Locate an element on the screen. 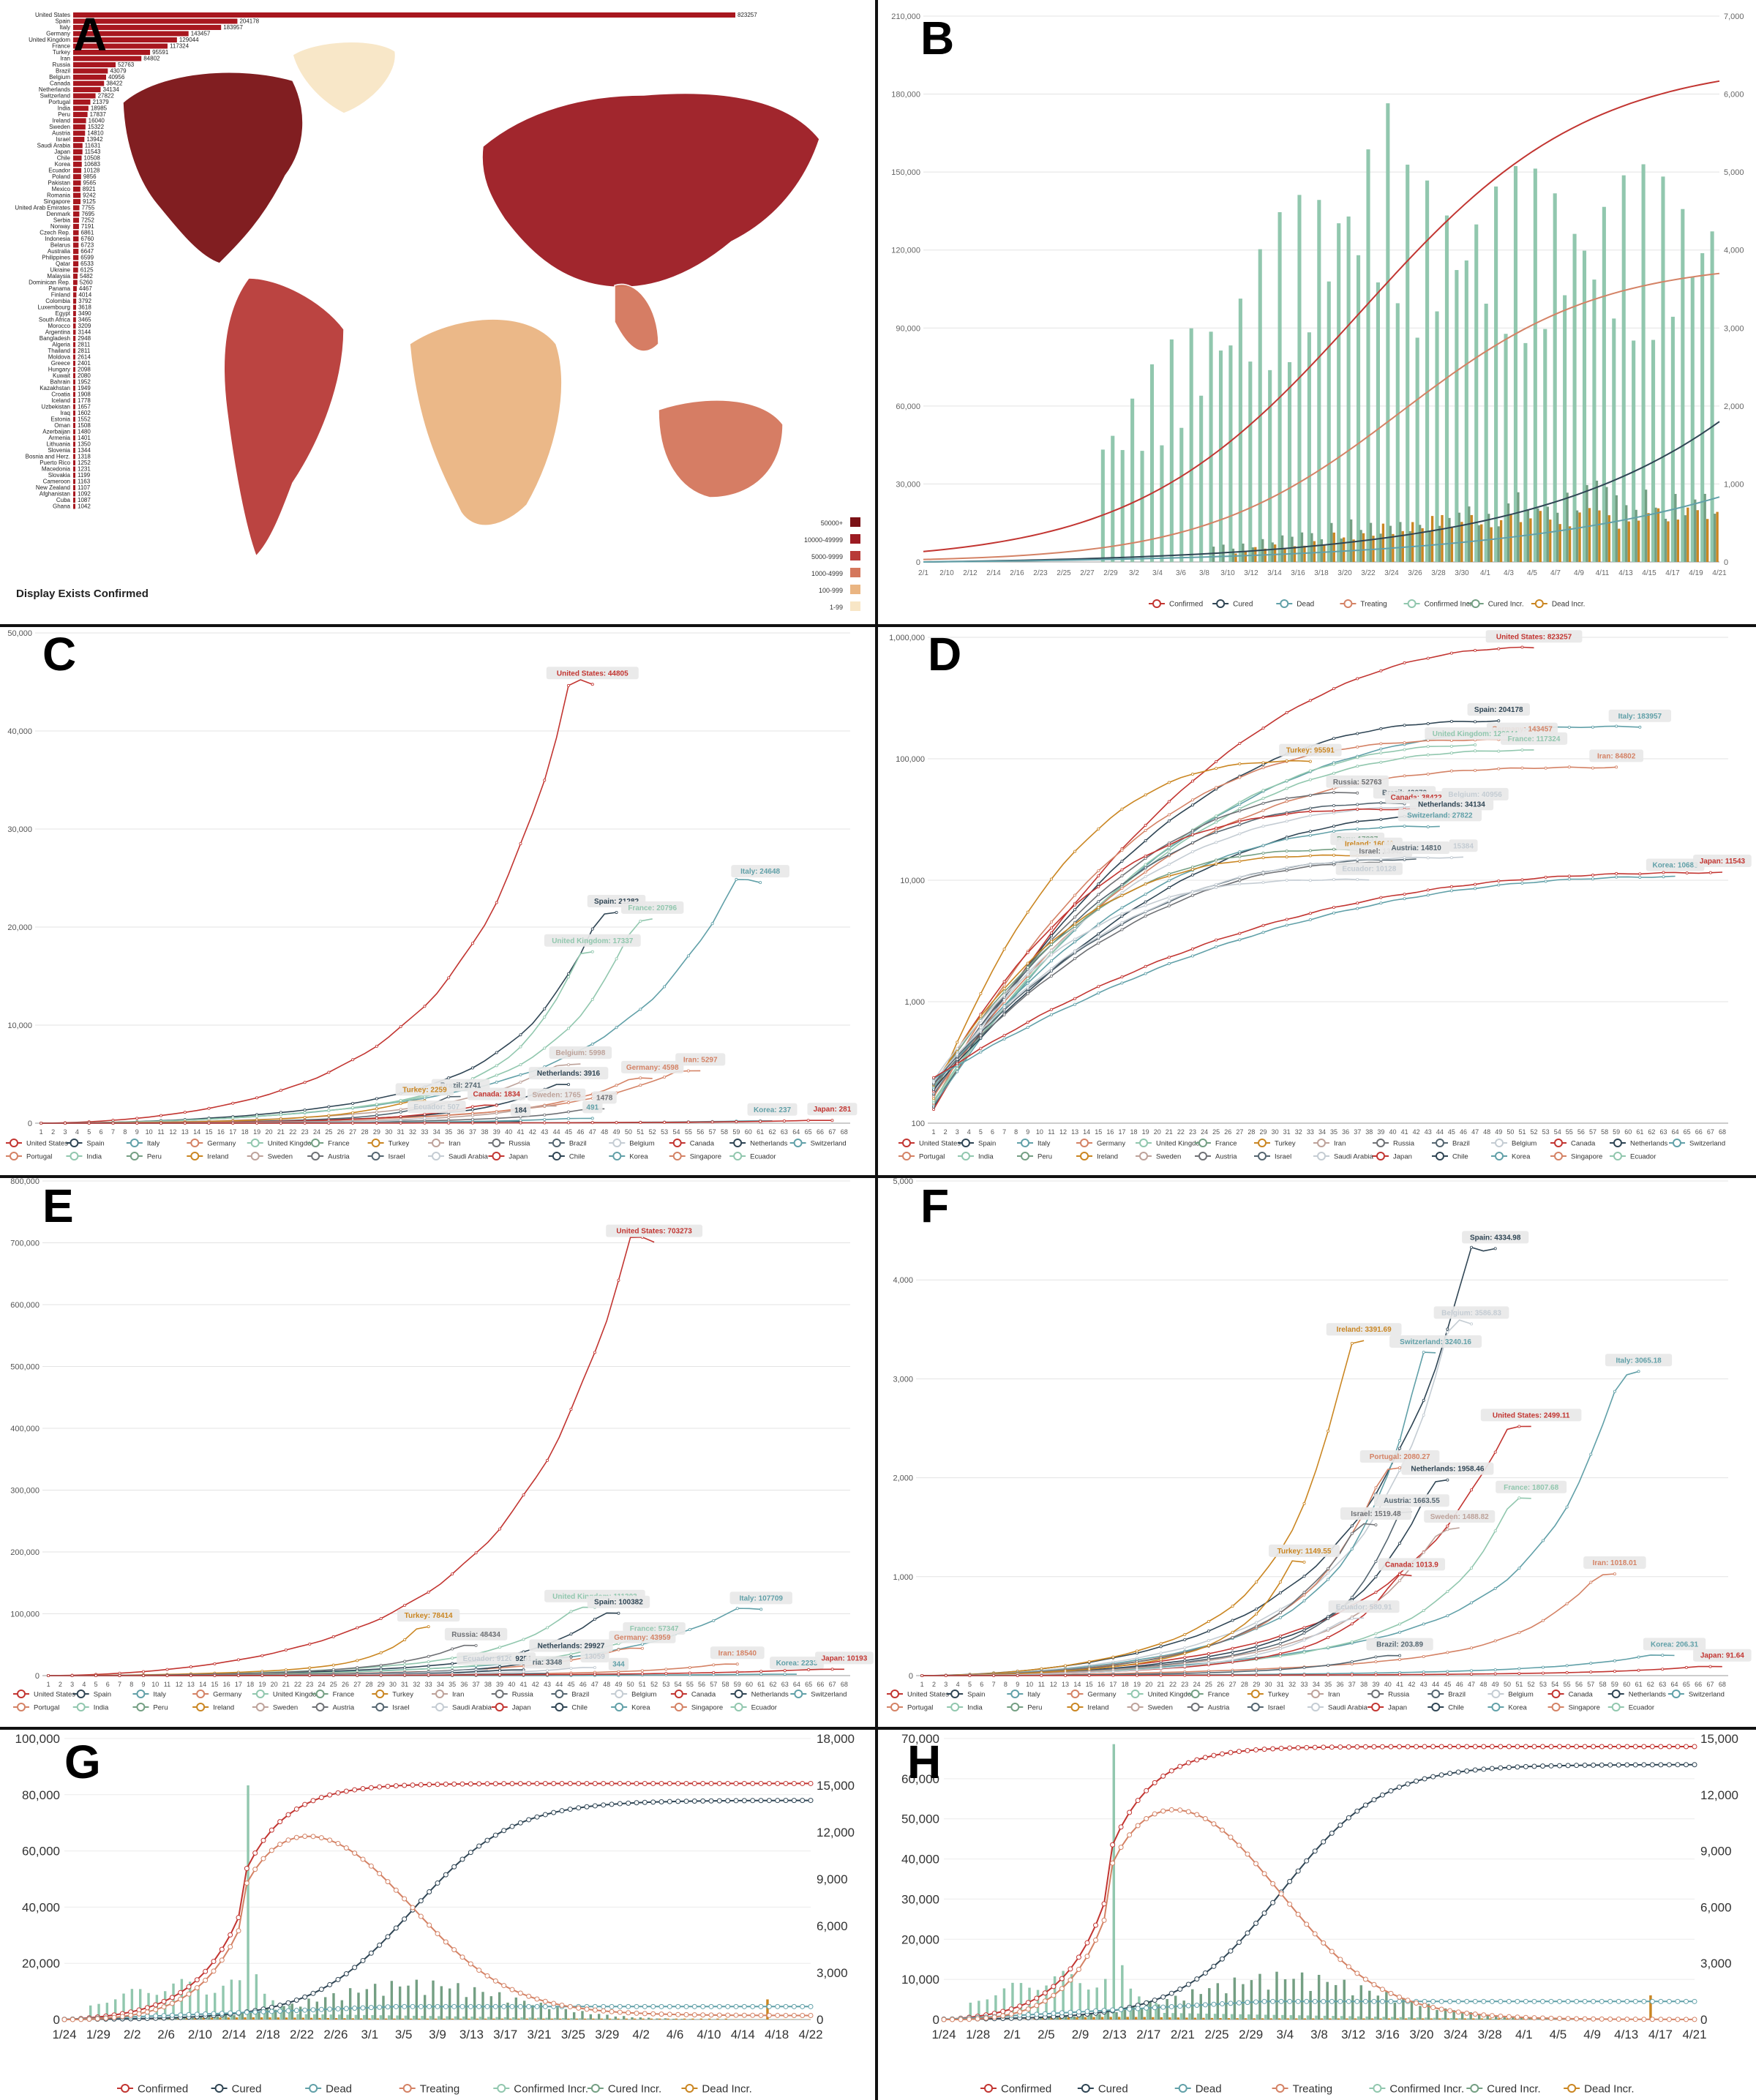 This screenshot has height=2100, width=1756. annotation-box is located at coordinates (1375, 1513).